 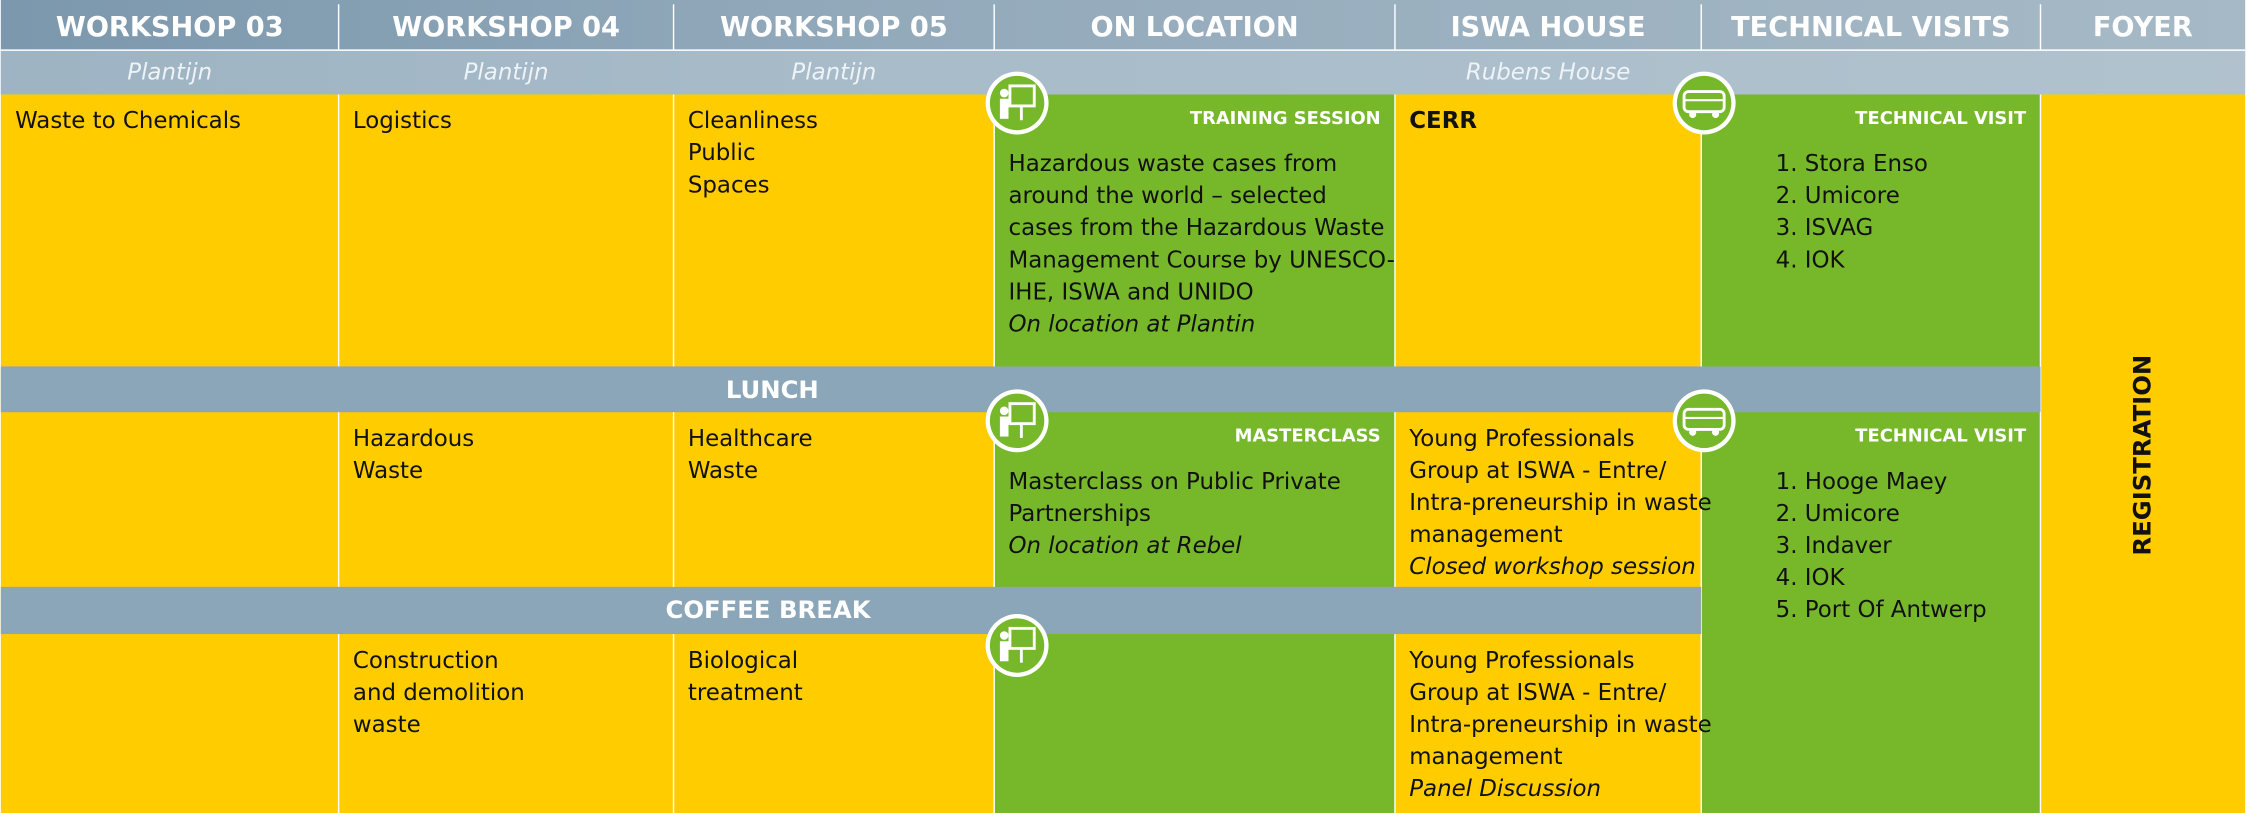 What do you see at coordinates (1131, 324) in the screenshot?
I see `cell-note: On location at Plantin` at bounding box center [1131, 324].